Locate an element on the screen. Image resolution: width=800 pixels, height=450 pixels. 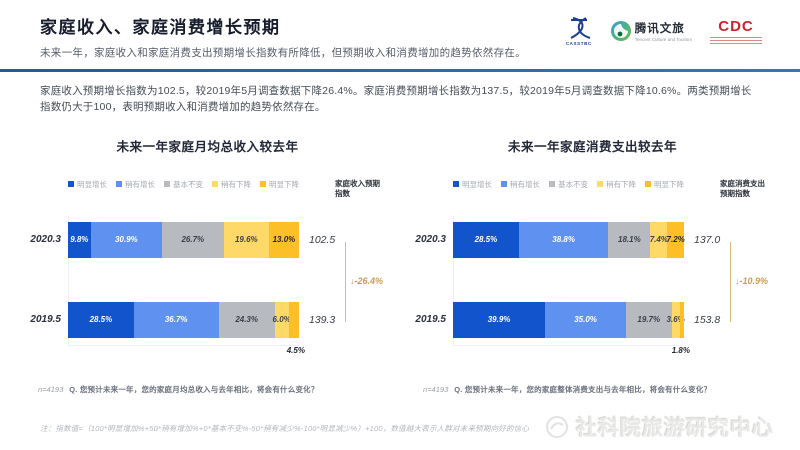
bar-segment: 4.5% is located at coordinates (296, 328).